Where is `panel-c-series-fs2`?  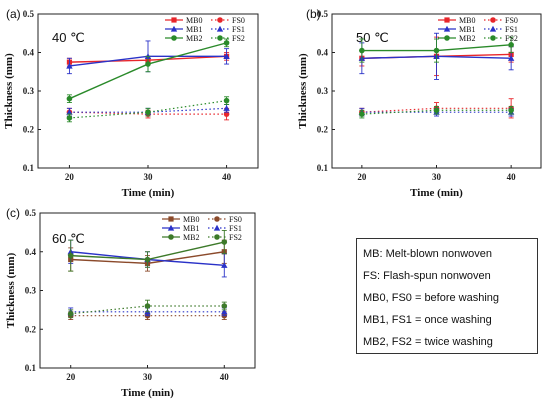 panel-c-series-fs2 is located at coordinates (147, 309).